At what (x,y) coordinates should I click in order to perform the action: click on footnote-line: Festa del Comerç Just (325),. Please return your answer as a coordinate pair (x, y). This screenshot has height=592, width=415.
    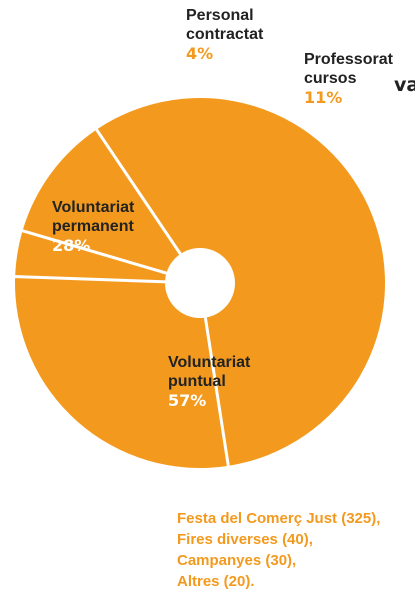
    Looking at the image, I should click on (279, 518).